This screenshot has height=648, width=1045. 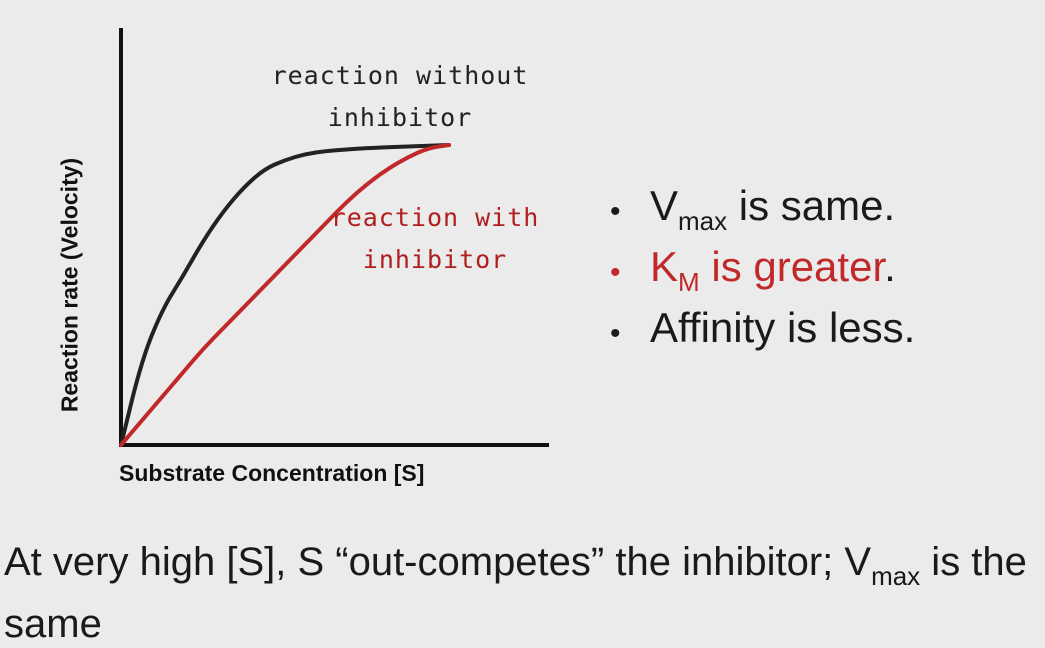 What do you see at coordinates (792, 266) in the screenshot?
I see `km-text: is greater` at bounding box center [792, 266].